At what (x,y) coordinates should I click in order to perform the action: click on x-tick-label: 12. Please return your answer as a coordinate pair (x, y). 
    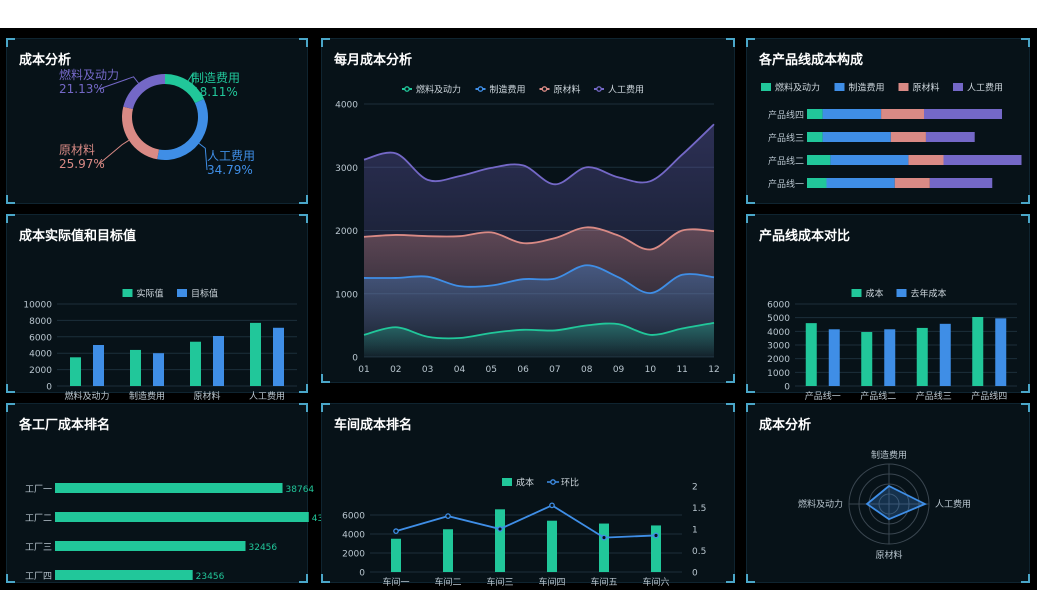
    Looking at the image, I should click on (713, 370).